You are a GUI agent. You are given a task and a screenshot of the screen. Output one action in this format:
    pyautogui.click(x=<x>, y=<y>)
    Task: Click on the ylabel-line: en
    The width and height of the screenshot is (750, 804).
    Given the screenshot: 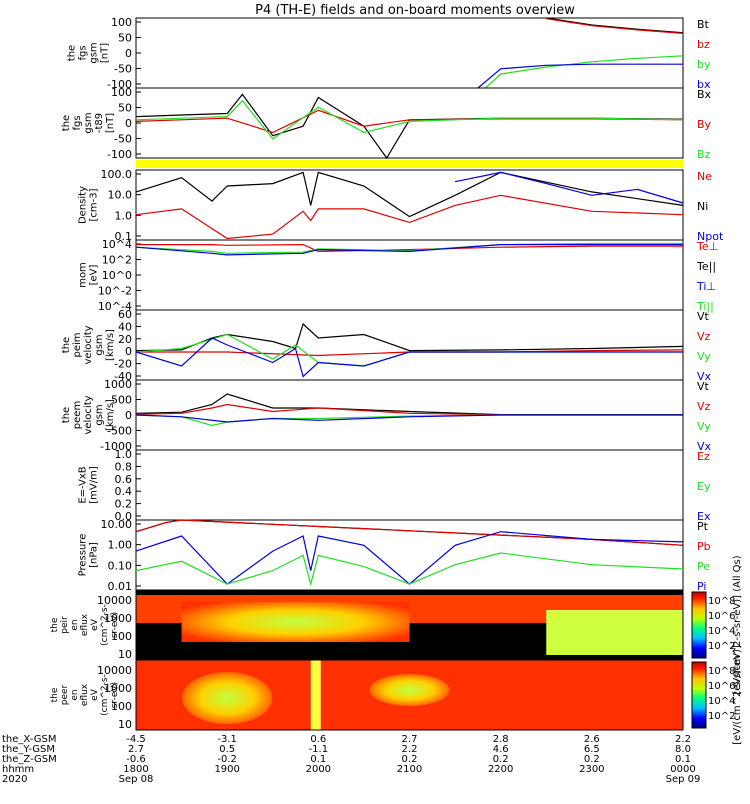 What is the action you would take?
    pyautogui.click(x=75, y=694)
    